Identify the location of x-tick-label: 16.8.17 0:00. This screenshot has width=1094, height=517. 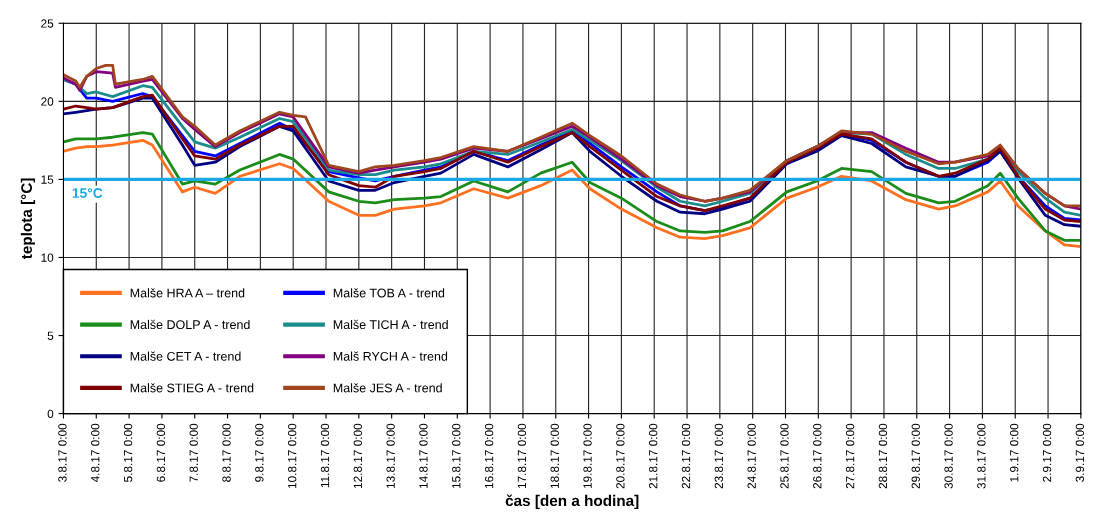
(489, 456).